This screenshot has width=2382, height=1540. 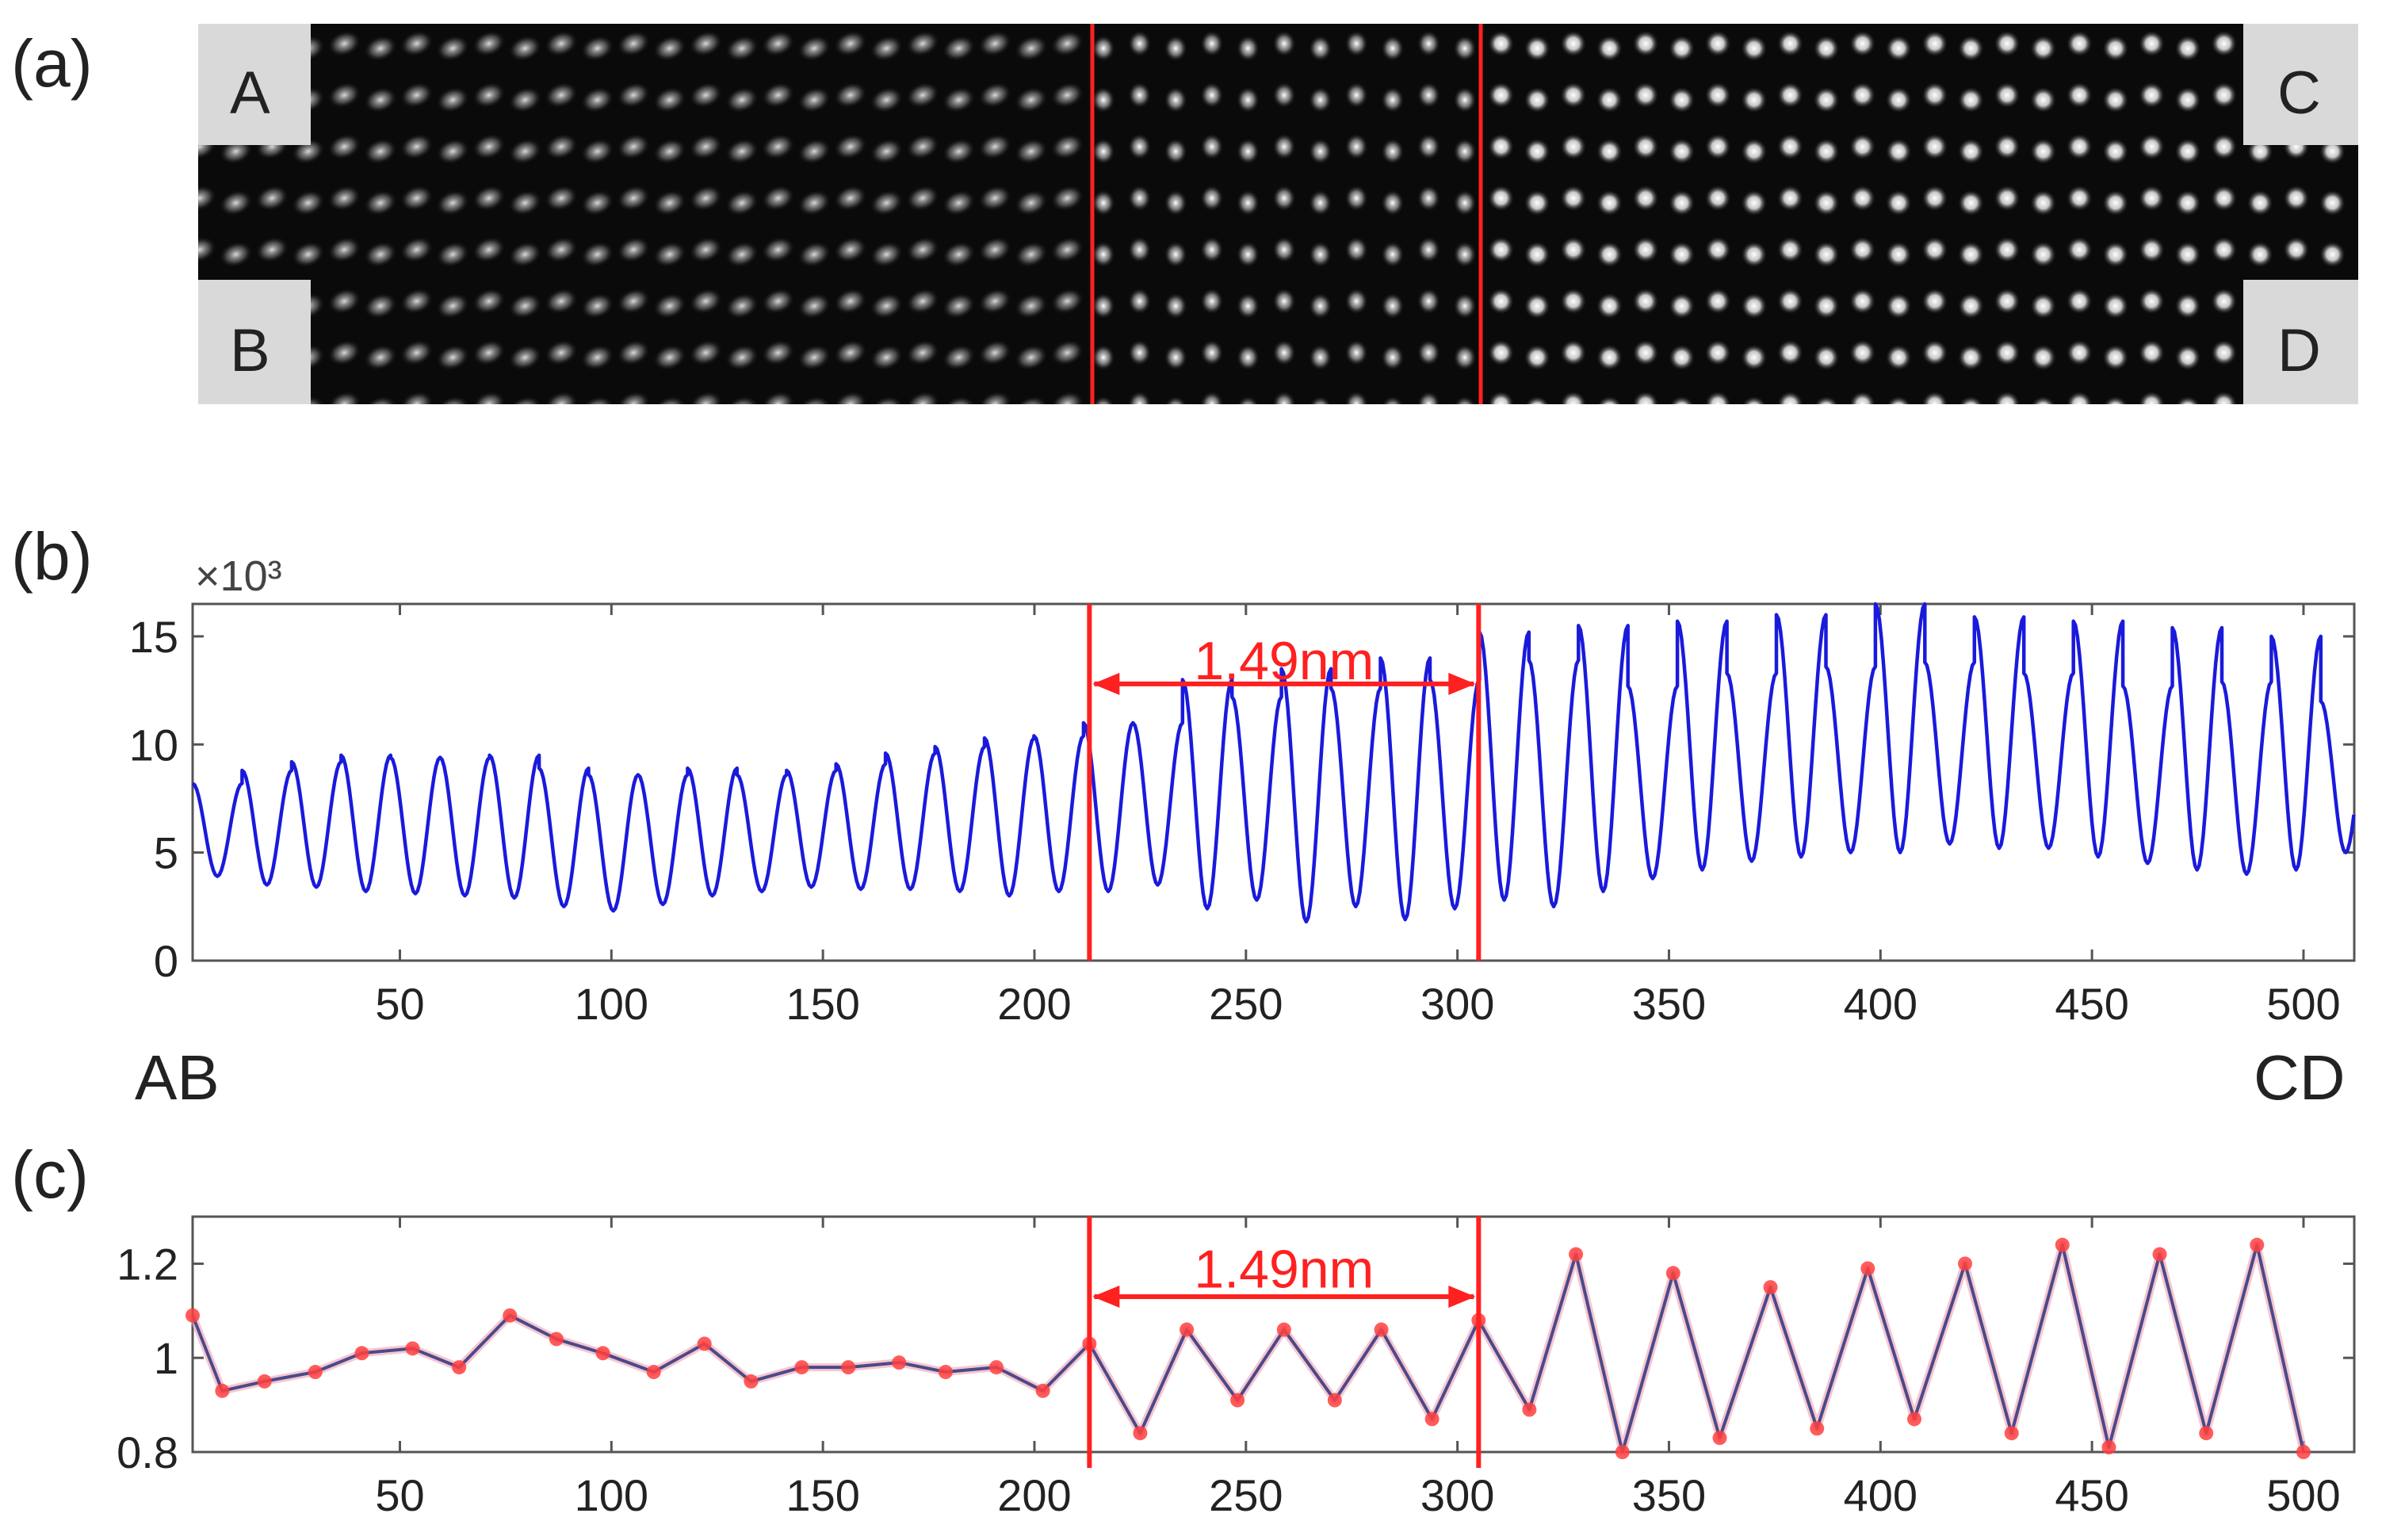 I want to click on b-y-tick-label: 5, so click(x=166, y=853).